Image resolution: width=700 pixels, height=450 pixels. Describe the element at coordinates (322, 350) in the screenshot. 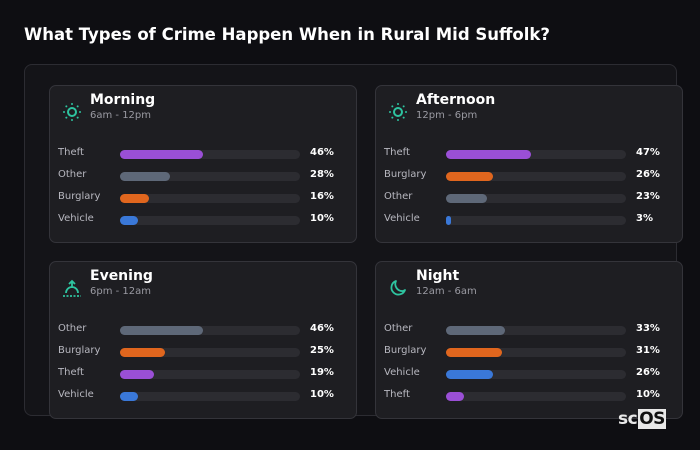

I see `value-label: 25%` at that location.